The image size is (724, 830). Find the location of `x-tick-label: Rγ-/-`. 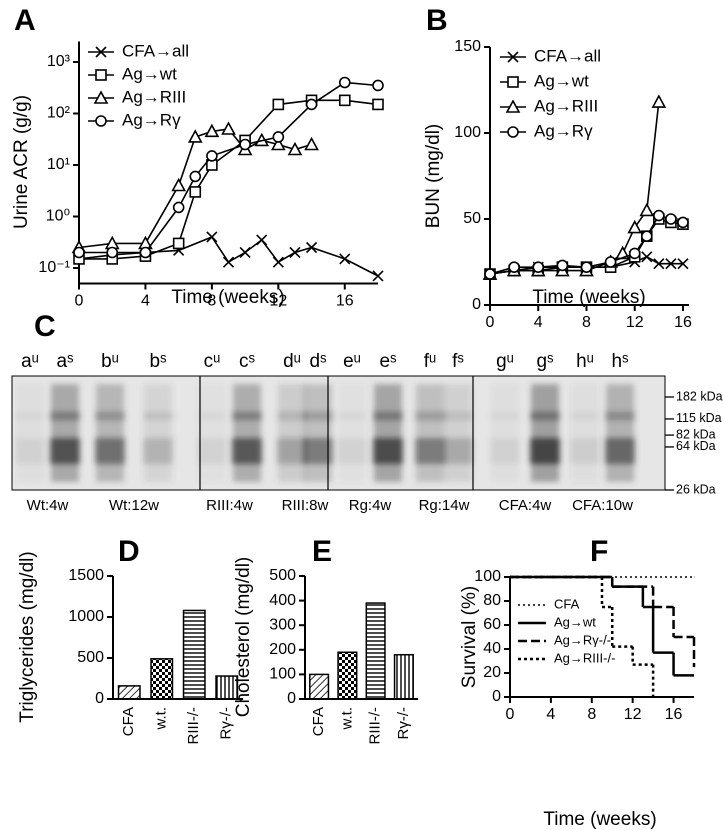

x-tick-label: Rγ-/- is located at coordinates (403, 723).